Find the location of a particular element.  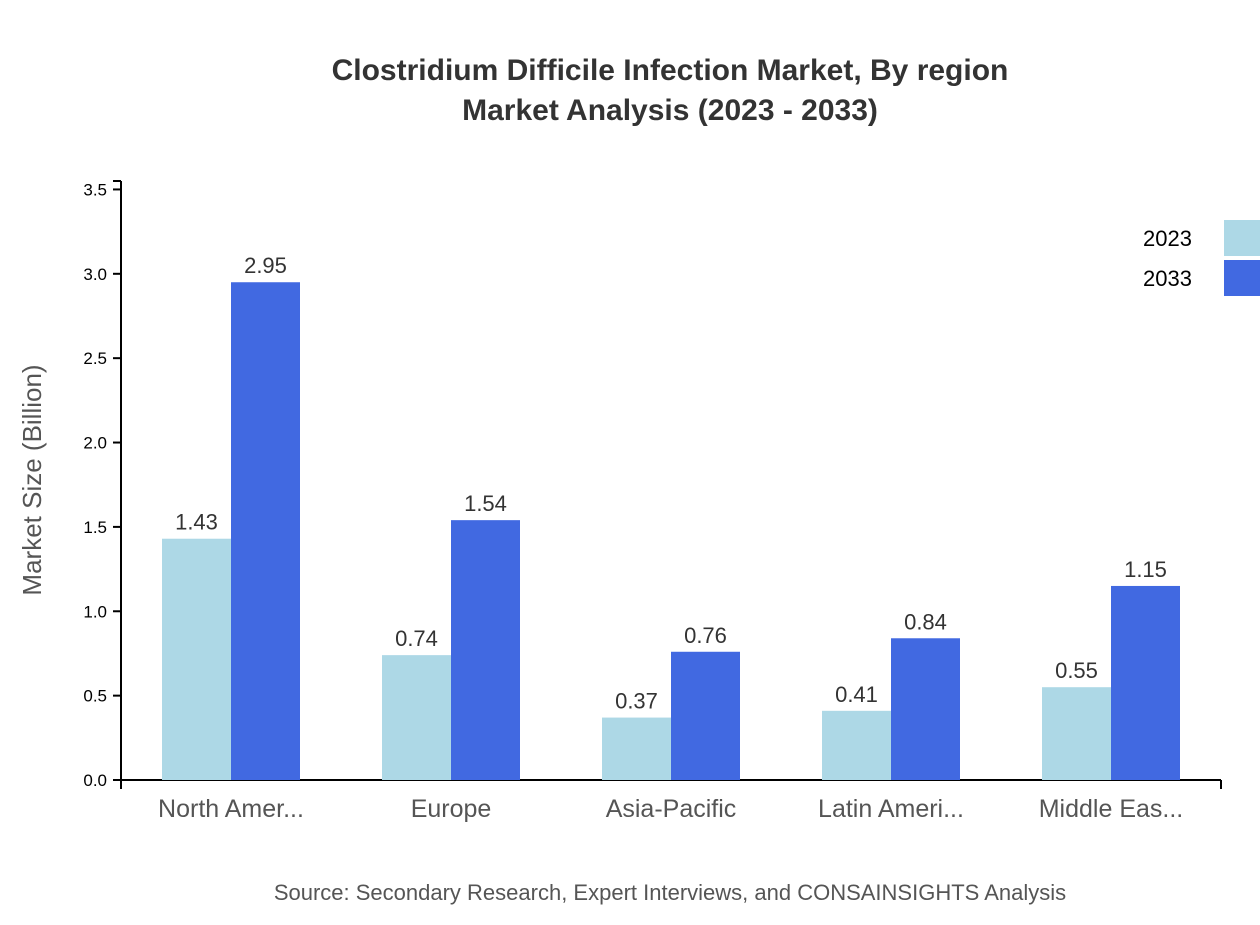

x-tick-label: Europe is located at coordinates (451, 809).